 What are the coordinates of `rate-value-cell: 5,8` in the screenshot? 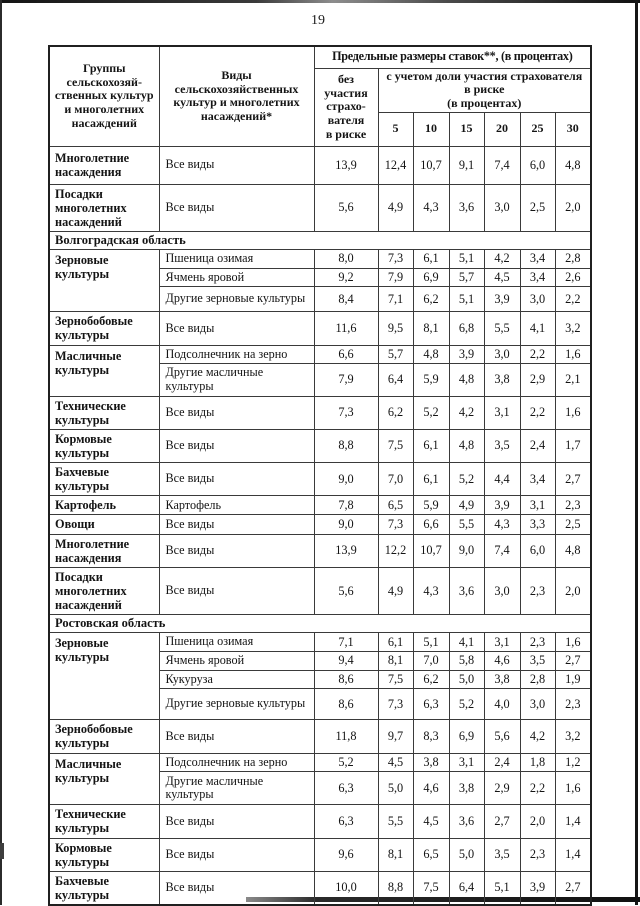 It's located at (466, 660).